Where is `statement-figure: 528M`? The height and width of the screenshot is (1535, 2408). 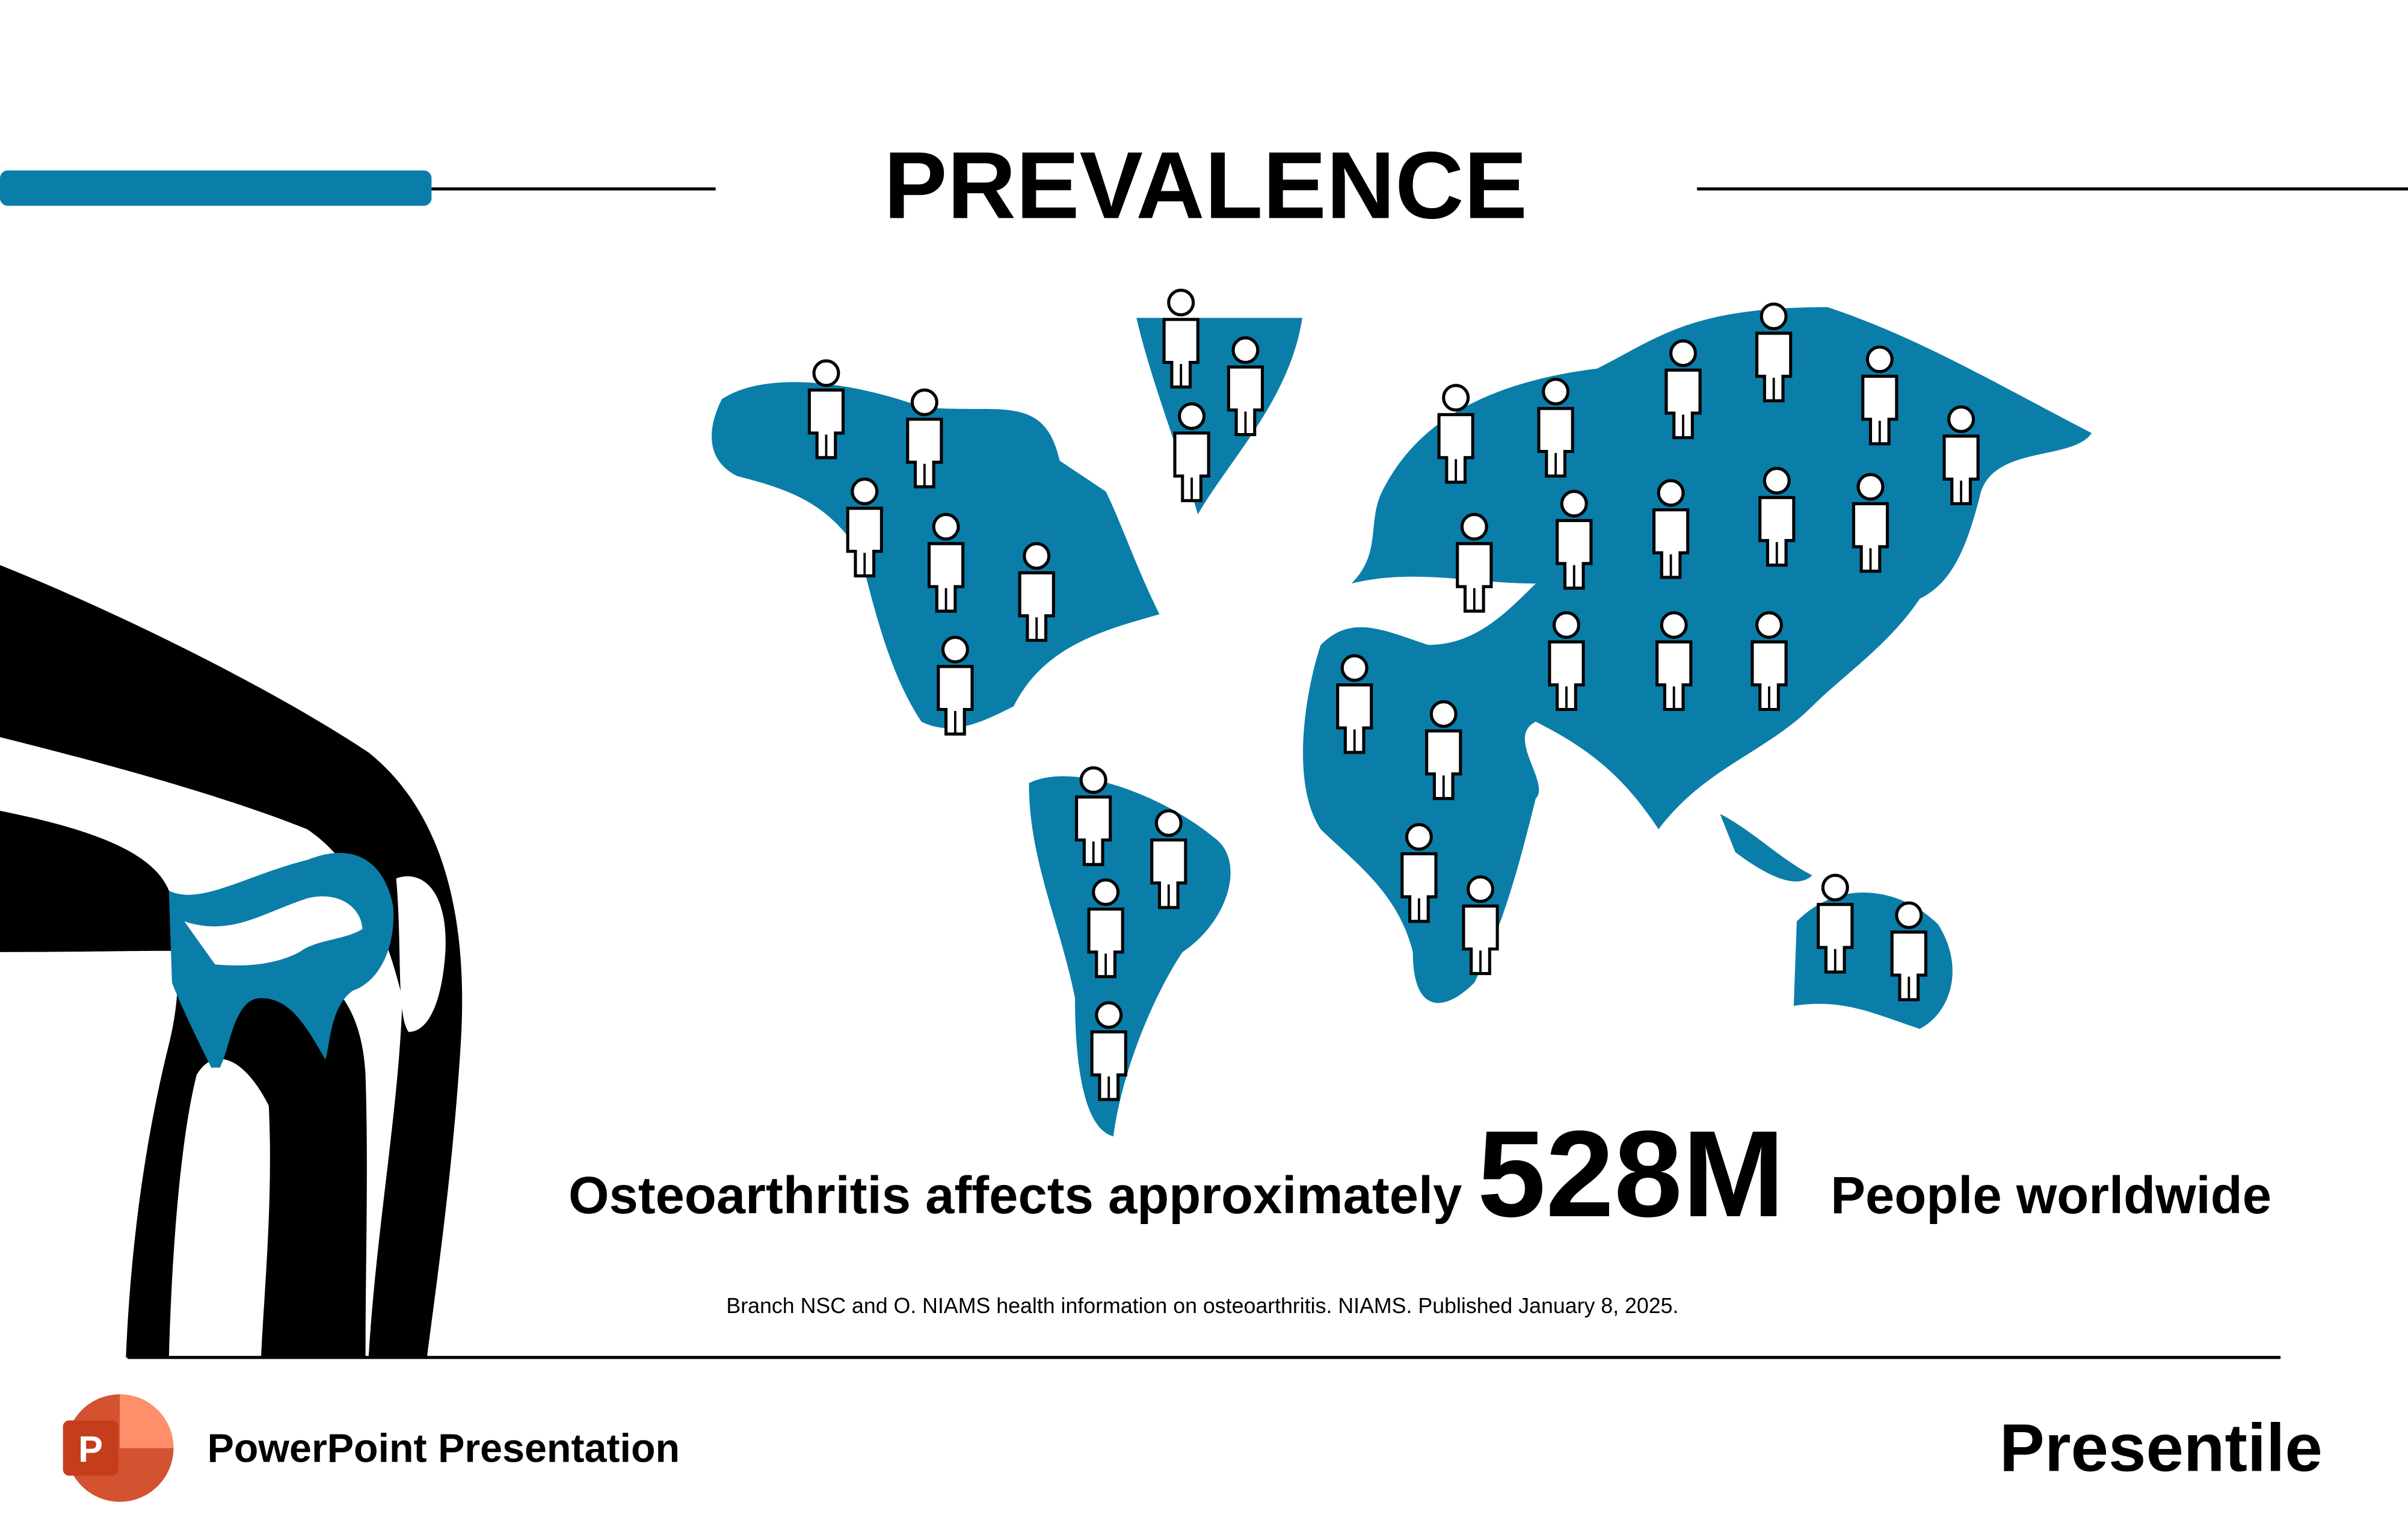 statement-figure: 528M is located at coordinates (1631, 1174).